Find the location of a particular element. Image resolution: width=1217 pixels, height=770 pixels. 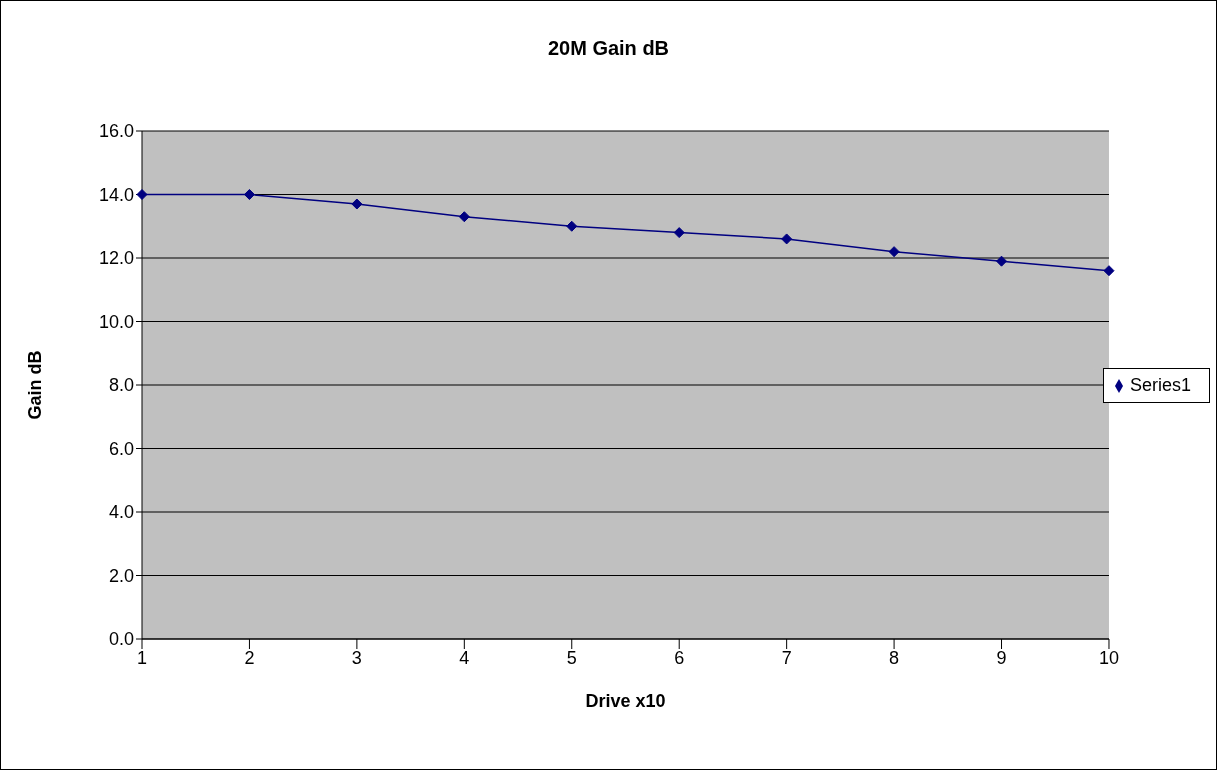

y-tick-label: 0.0 is located at coordinates (121, 639).